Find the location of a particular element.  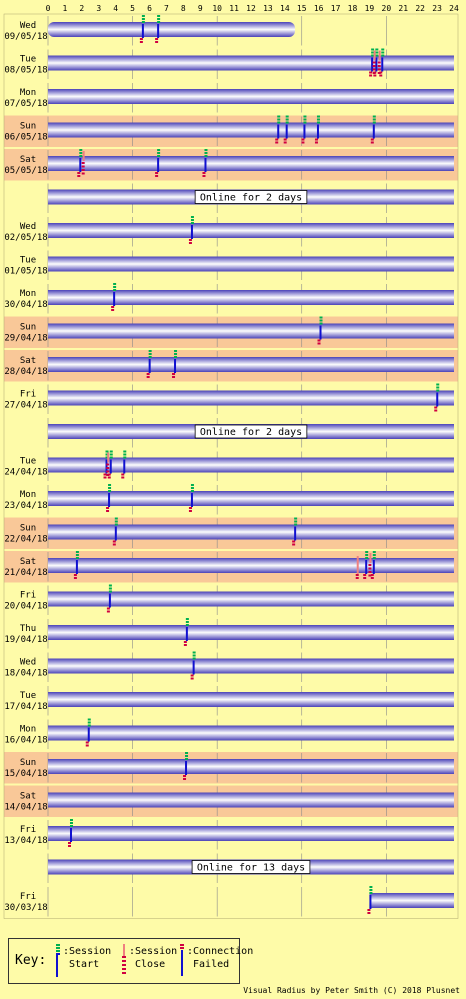

x-tick-label: 13 is located at coordinates (268, 8).